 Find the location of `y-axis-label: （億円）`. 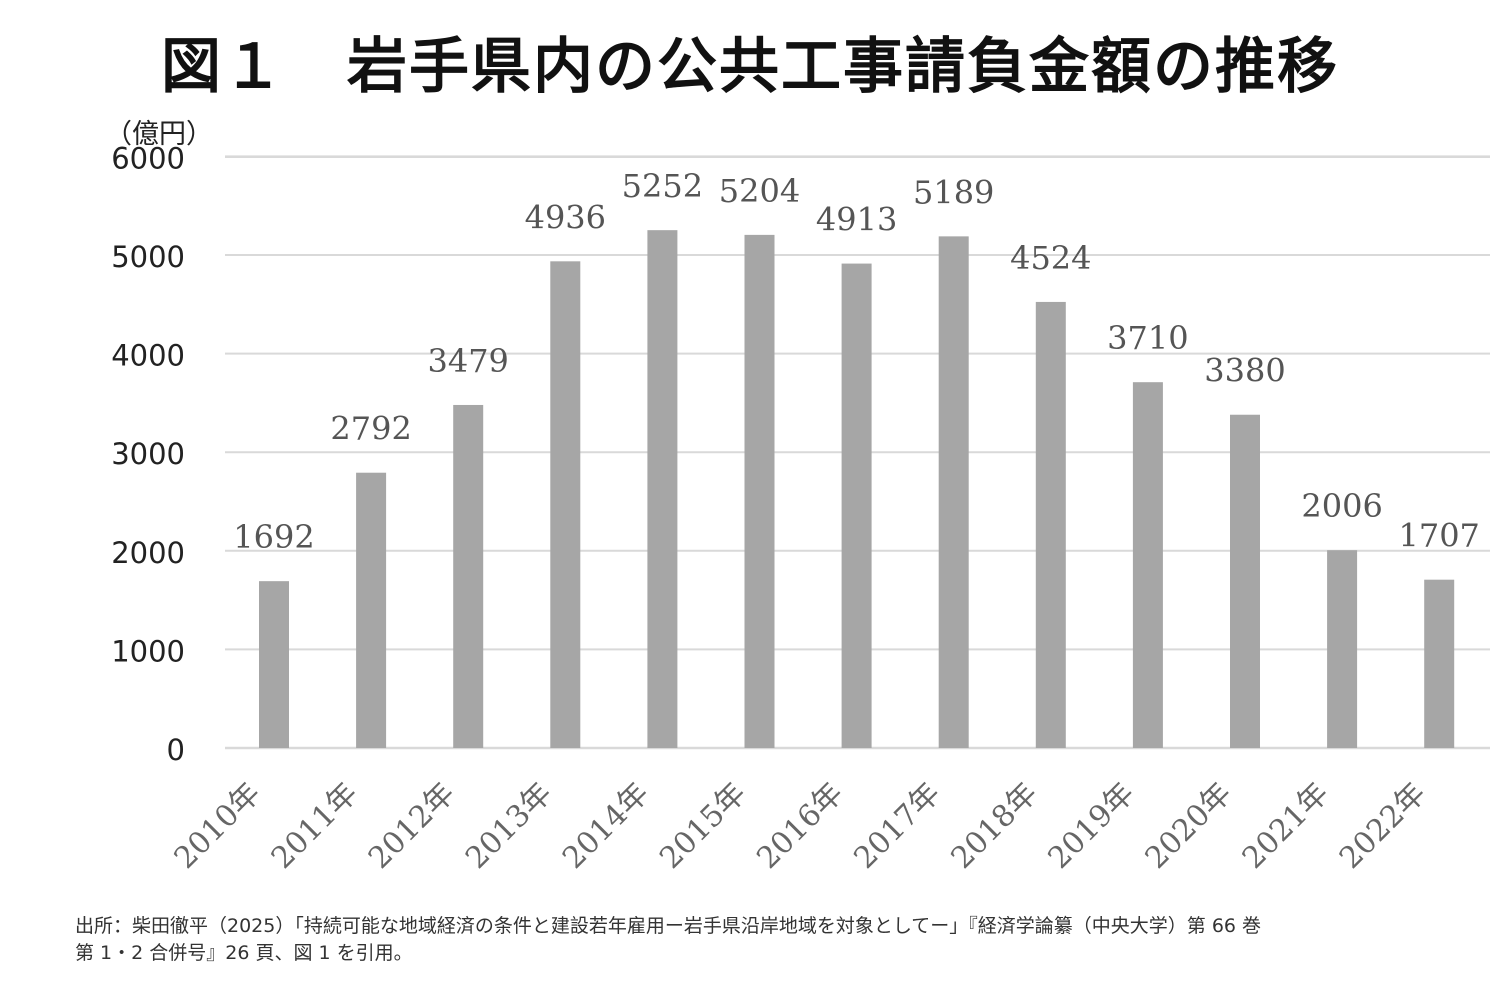

y-axis-label: （億円） is located at coordinates (159, 134).